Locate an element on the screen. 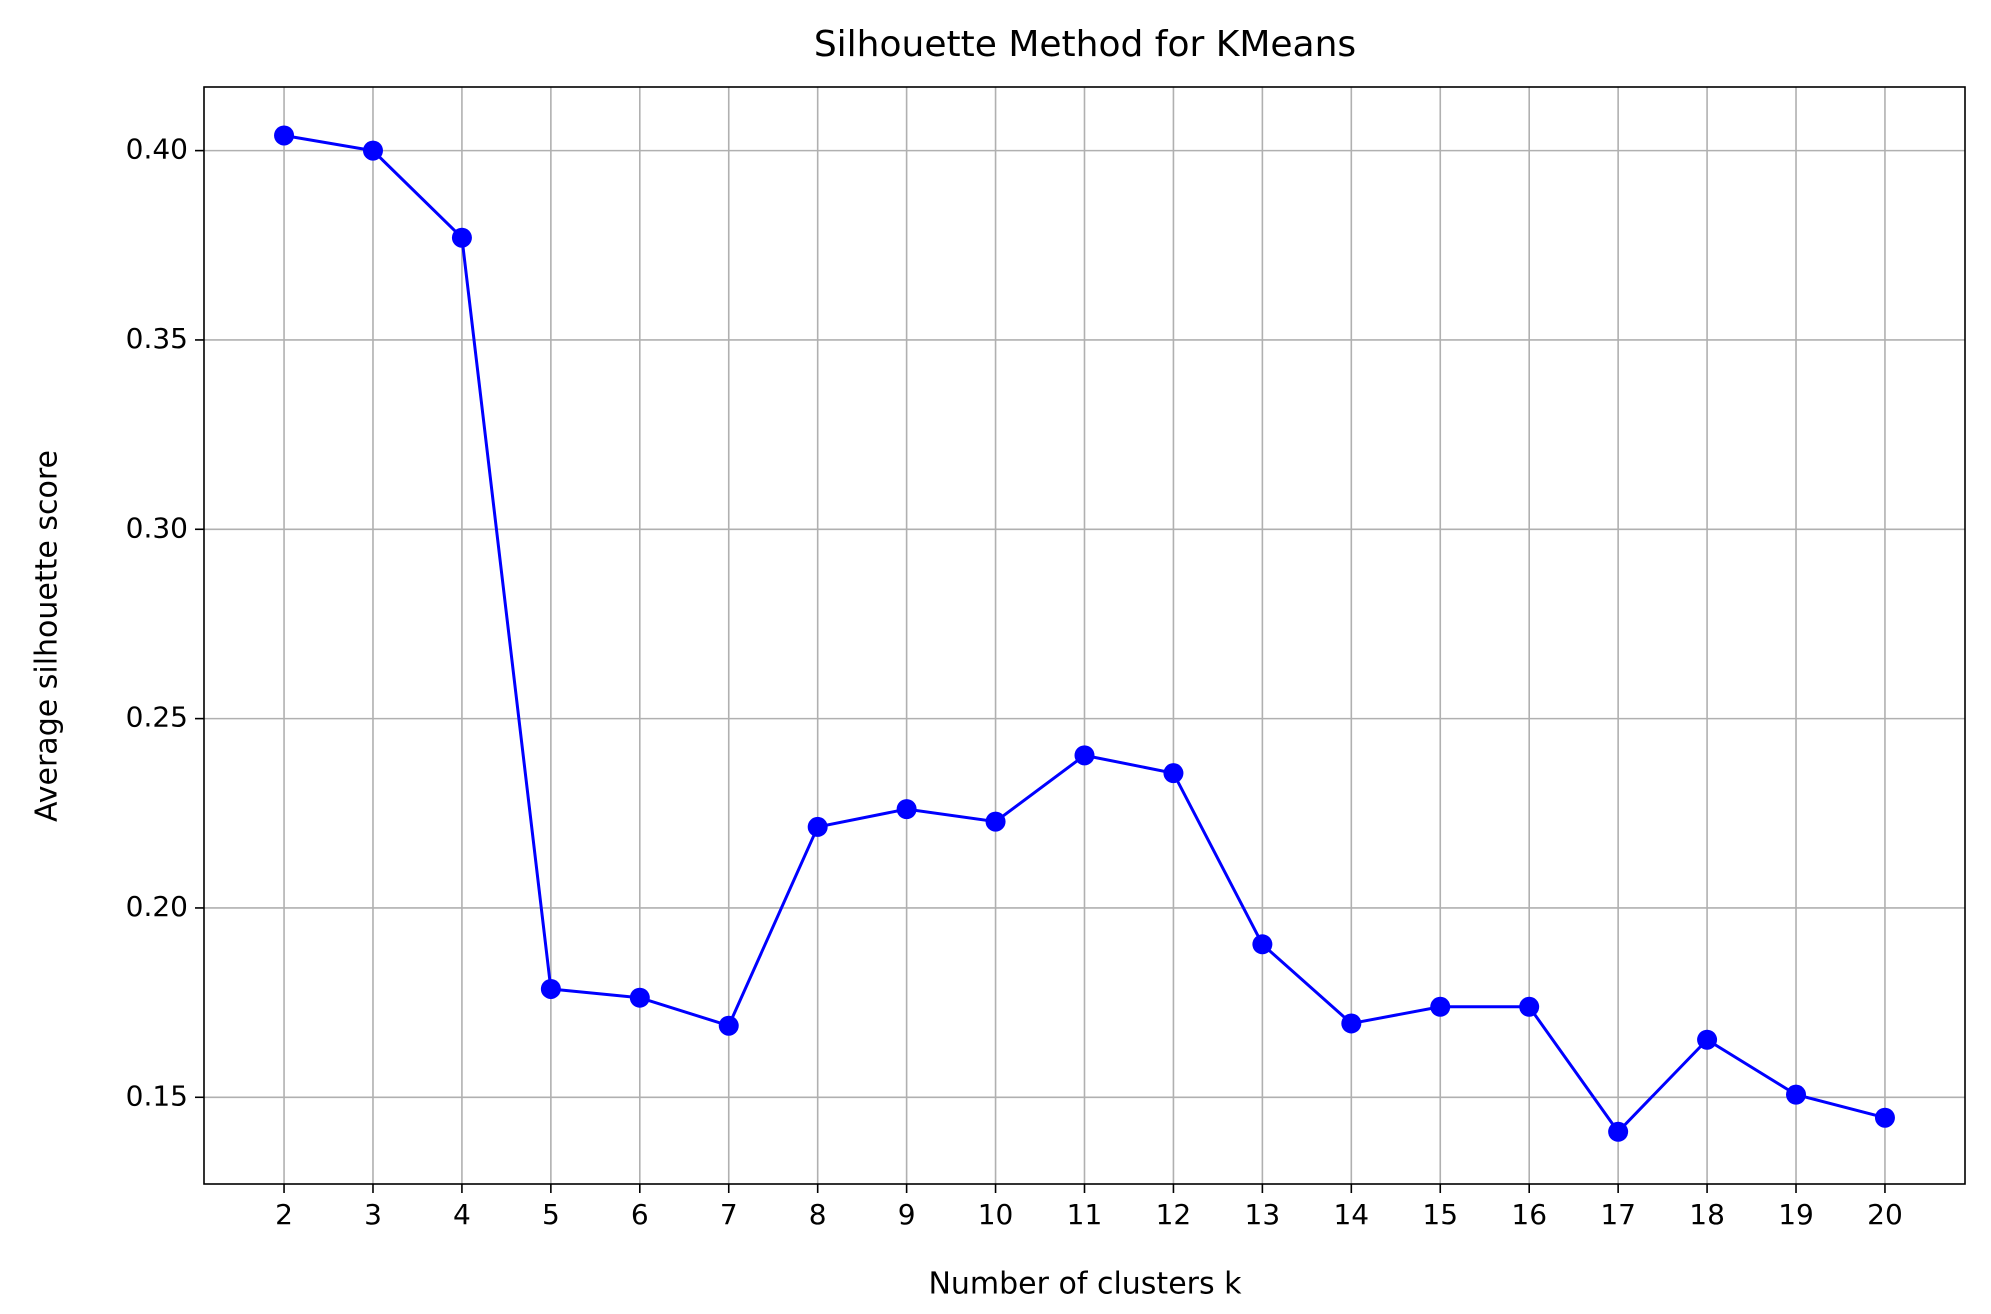 Image resolution: width=1991 pixels, height=1314 pixels. x-tick-label: 8 is located at coordinates (818, 1214).